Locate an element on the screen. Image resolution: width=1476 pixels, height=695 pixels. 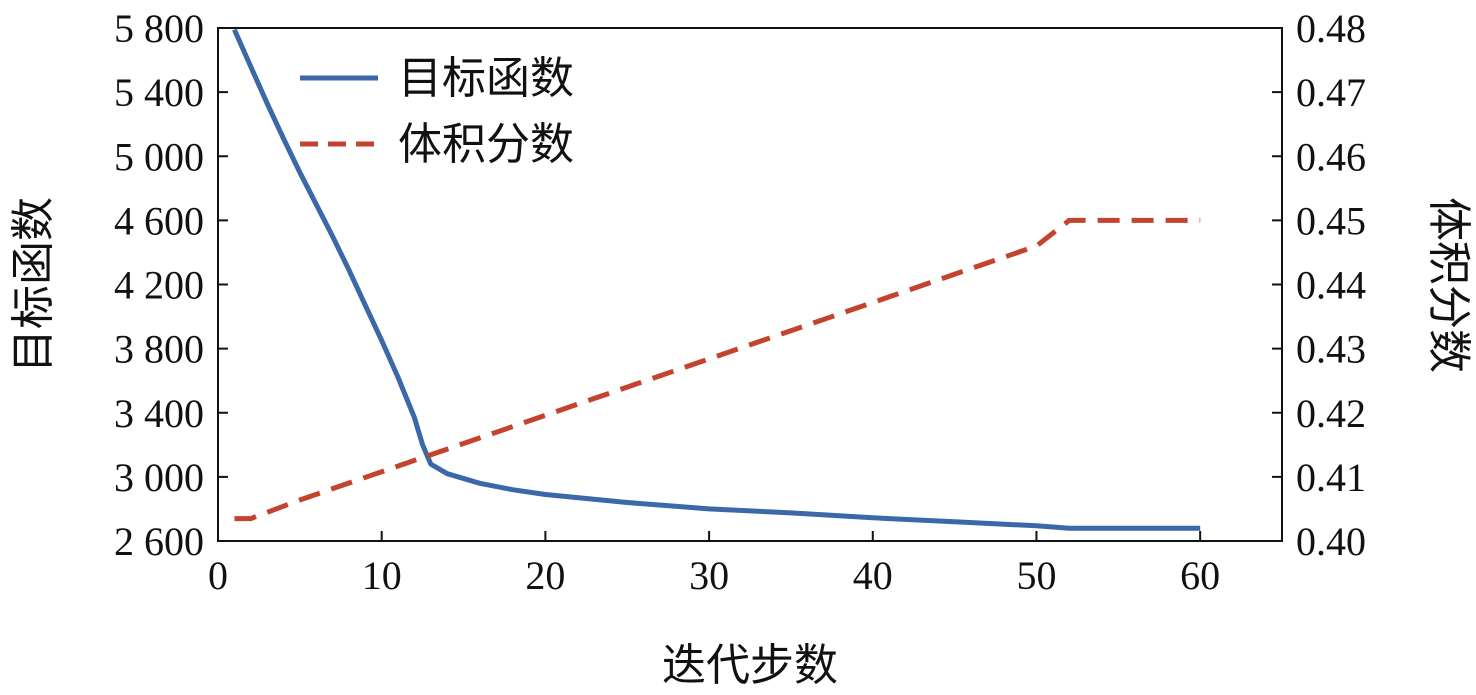
right-y-tick-label: 0.46 is located at coordinates (1331, 156).